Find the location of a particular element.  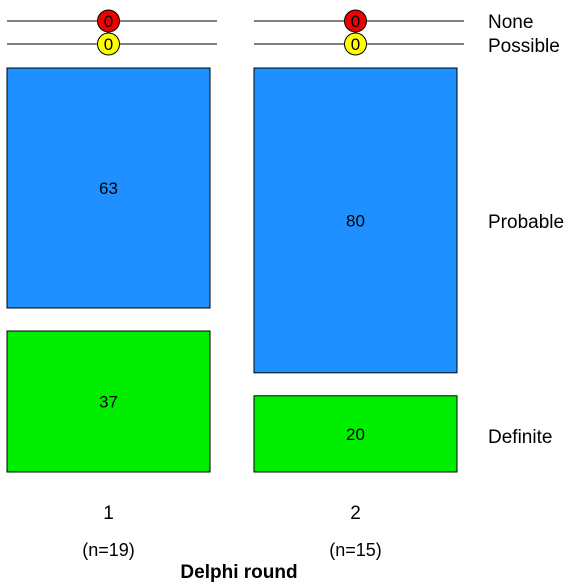

x-axis-title: Delphi round is located at coordinates (238, 572).